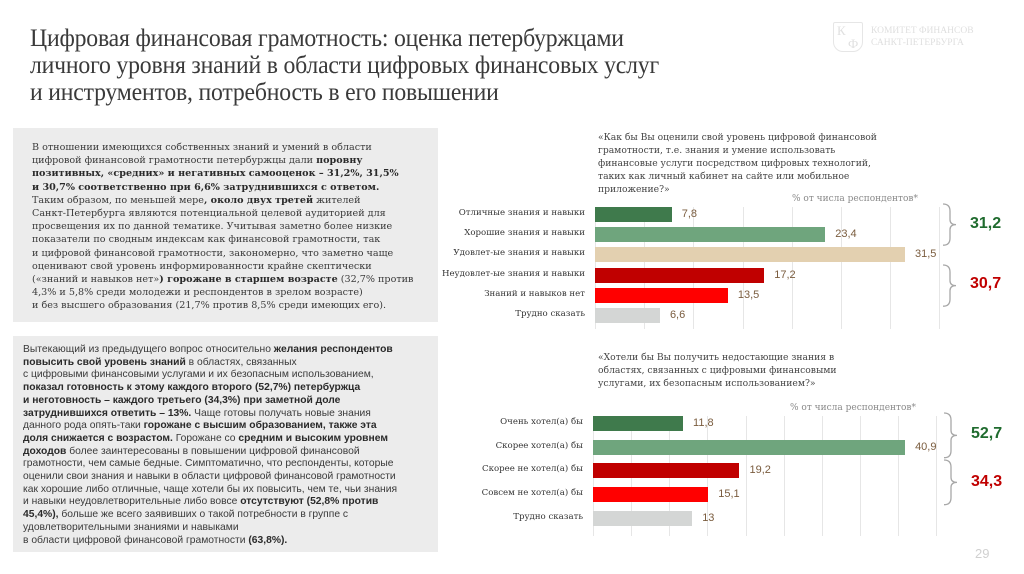 The height and width of the screenshot is (574, 1024). I want to click on bar-category-label: Скорее не хотел(а) бы, so click(532, 469).